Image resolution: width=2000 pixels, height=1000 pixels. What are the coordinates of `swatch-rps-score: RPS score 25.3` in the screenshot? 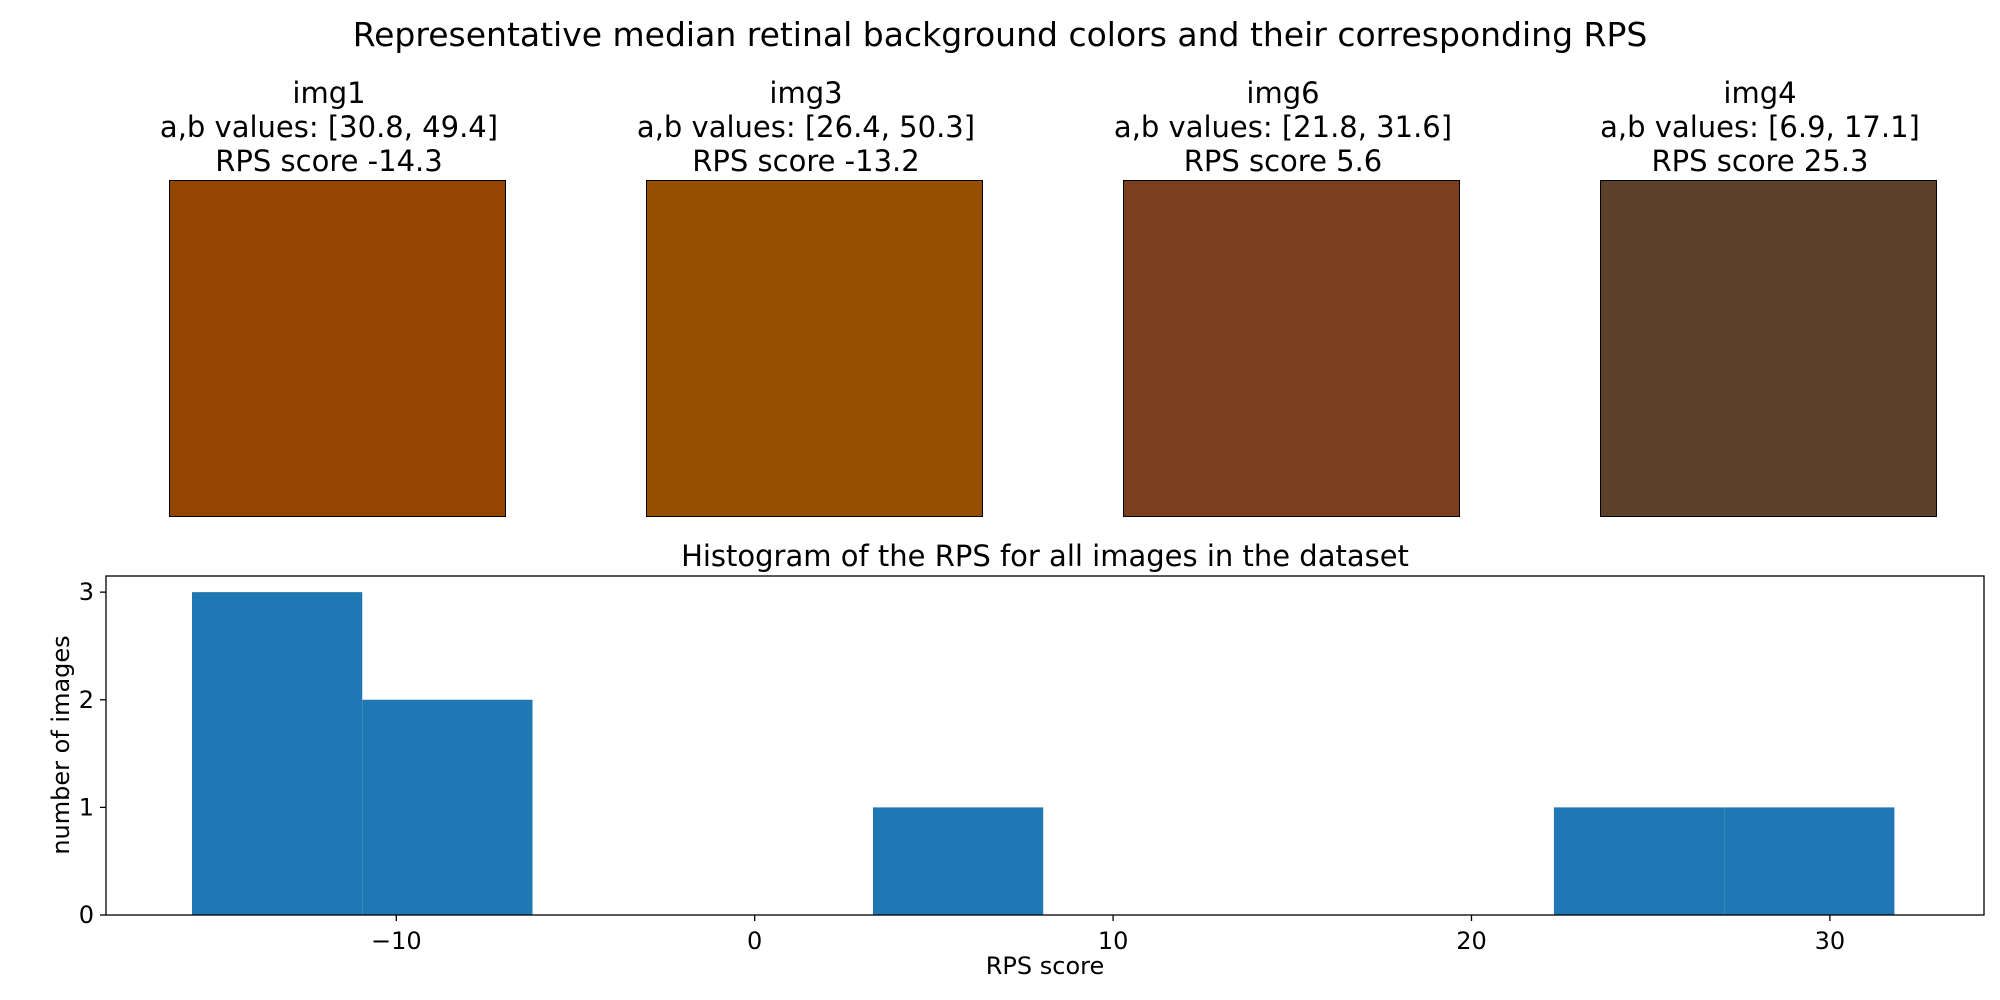 It's located at (1760, 161).